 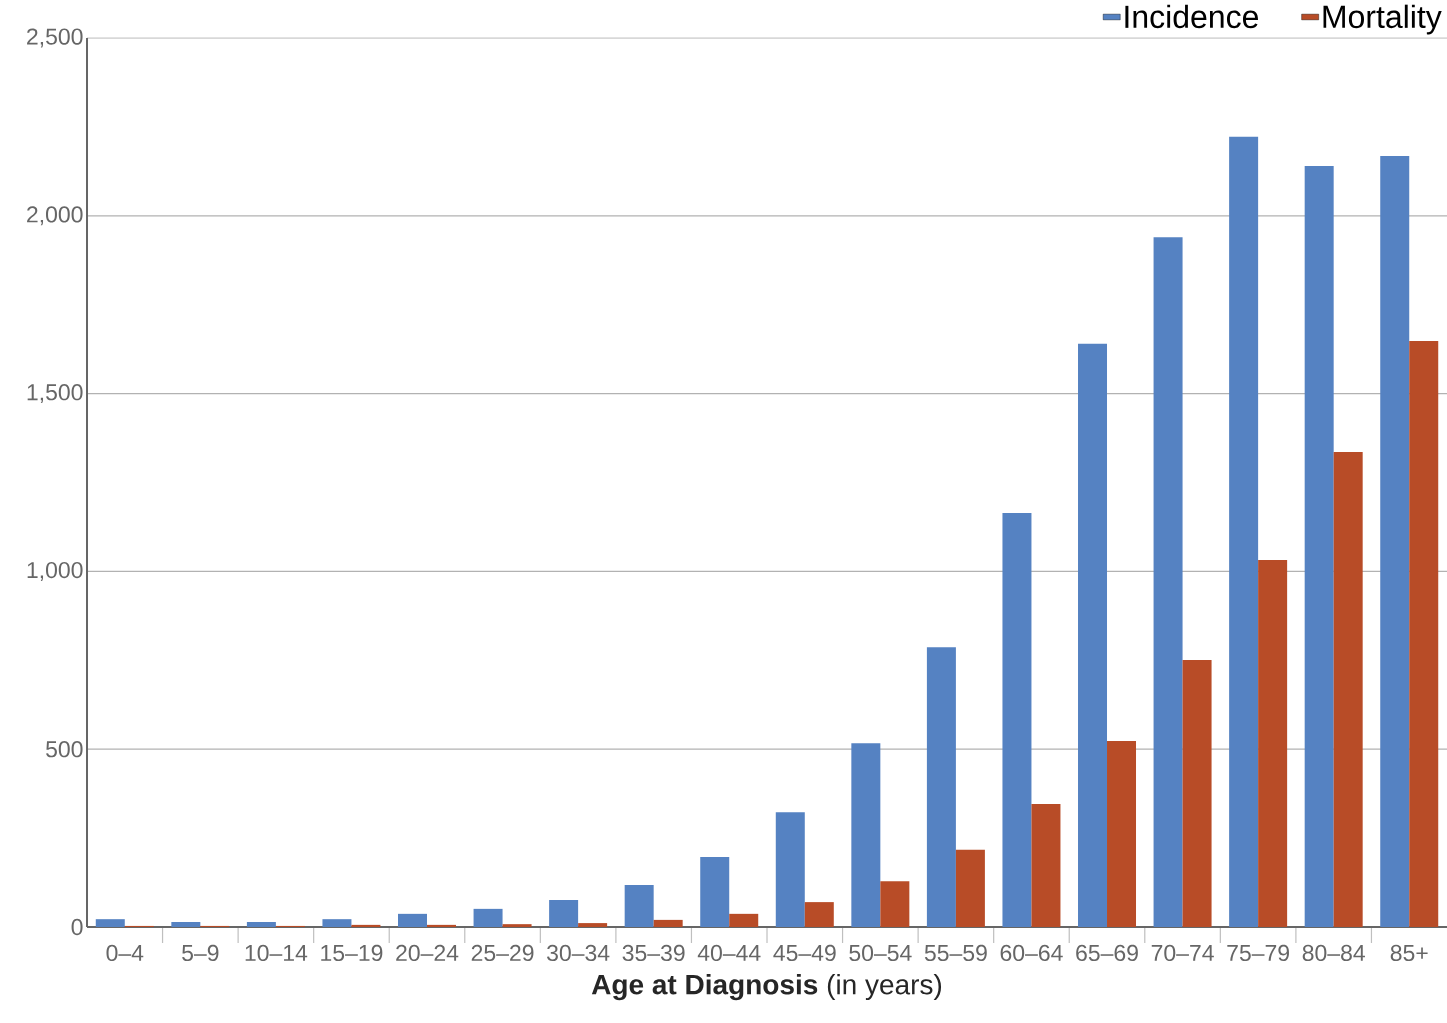 I want to click on x-tick-label: 75–79, so click(x=1258, y=953).